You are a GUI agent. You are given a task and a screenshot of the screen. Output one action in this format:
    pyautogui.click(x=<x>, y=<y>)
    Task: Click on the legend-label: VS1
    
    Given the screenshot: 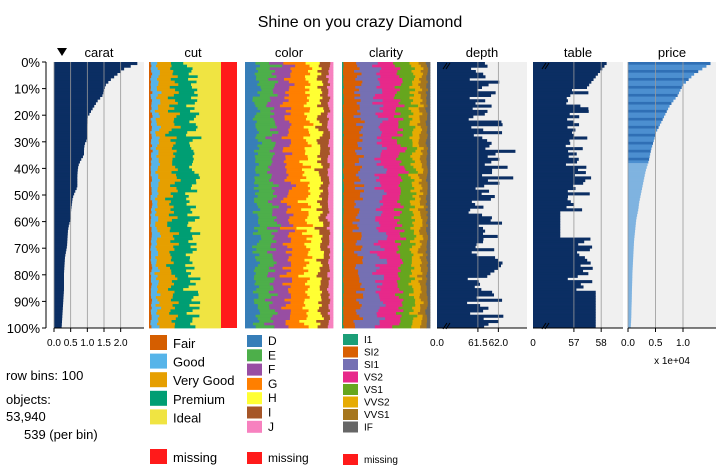 What is the action you would take?
    pyautogui.click(x=373, y=390)
    